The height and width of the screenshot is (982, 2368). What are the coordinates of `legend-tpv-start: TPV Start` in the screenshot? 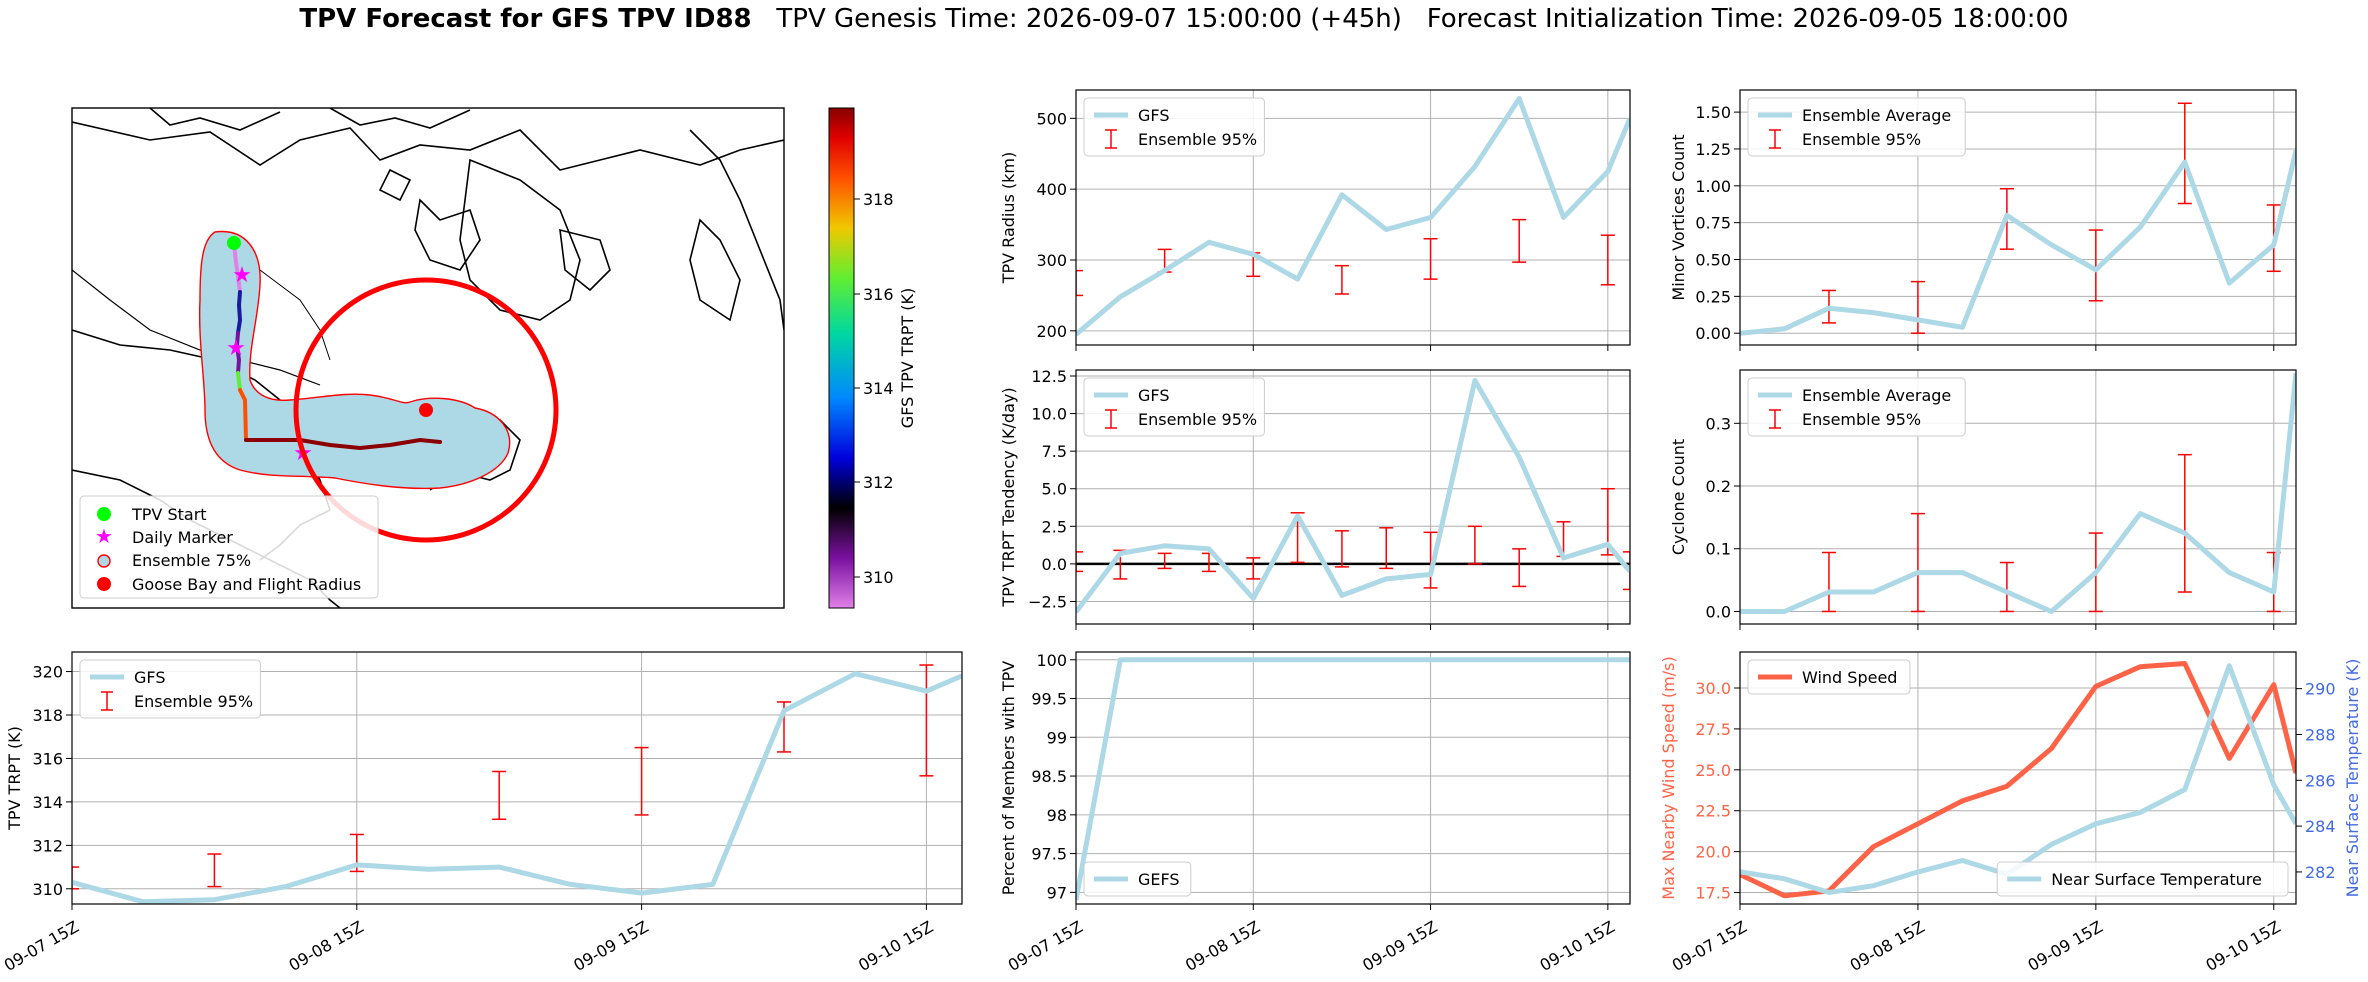 It's located at (169, 514).